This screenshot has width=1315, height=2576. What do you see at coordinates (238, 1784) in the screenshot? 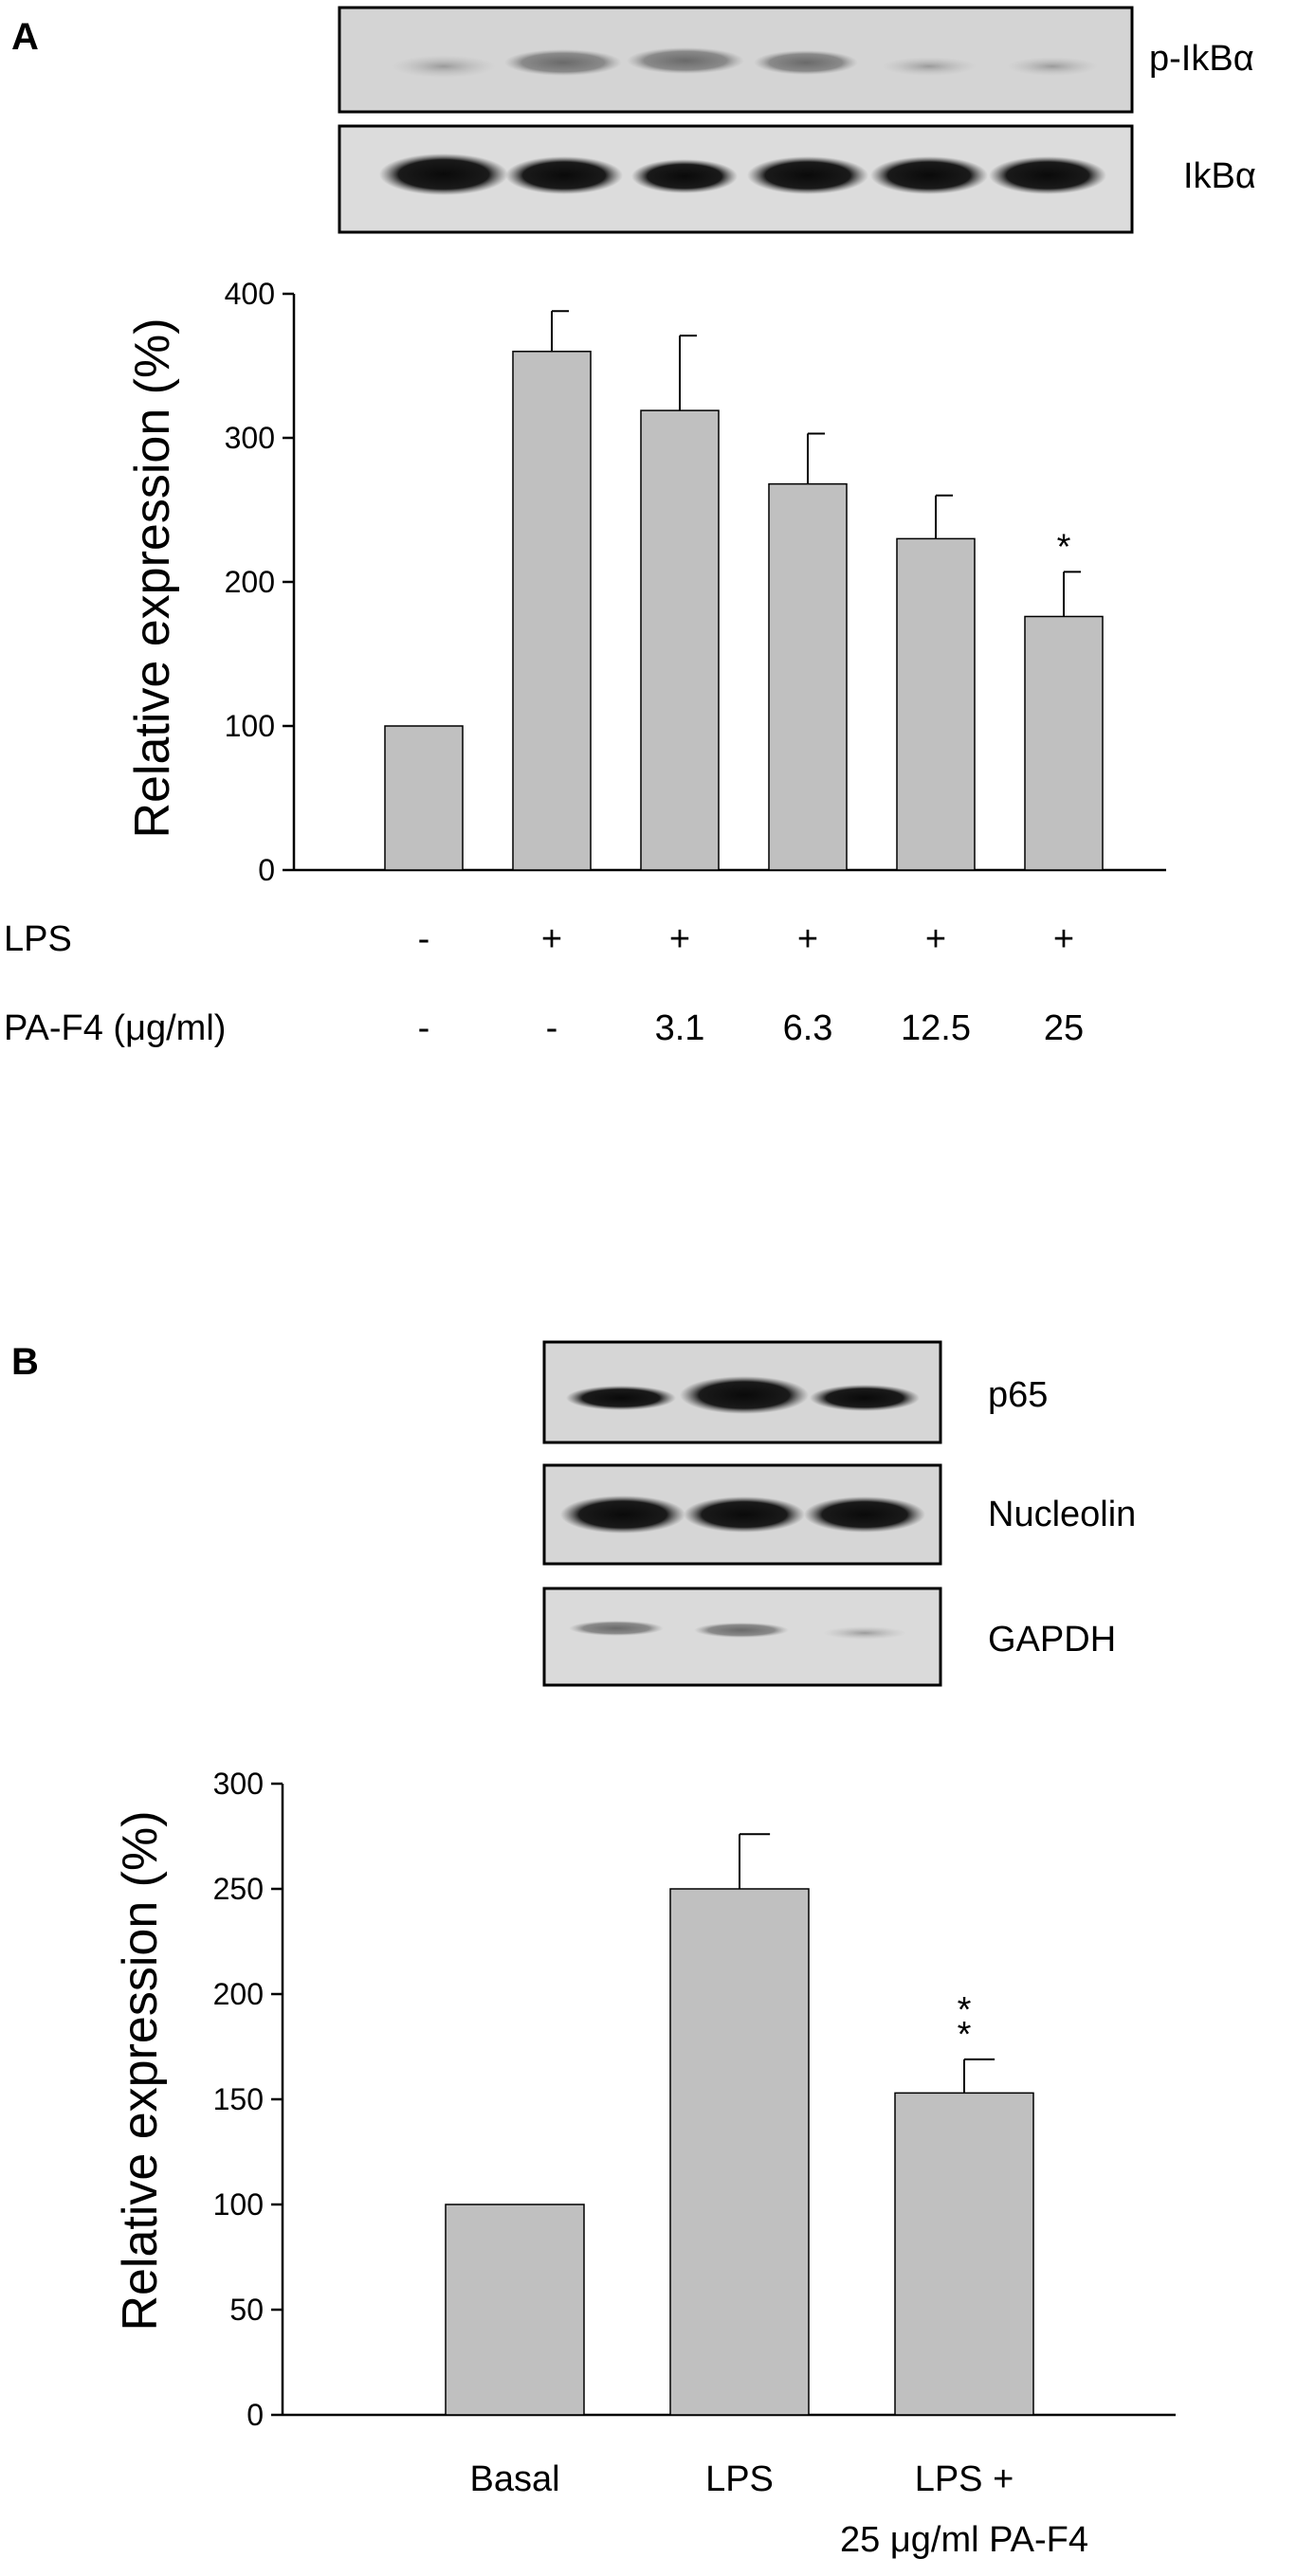
I see `chart-b-y-tick-label: 300` at bounding box center [238, 1784].